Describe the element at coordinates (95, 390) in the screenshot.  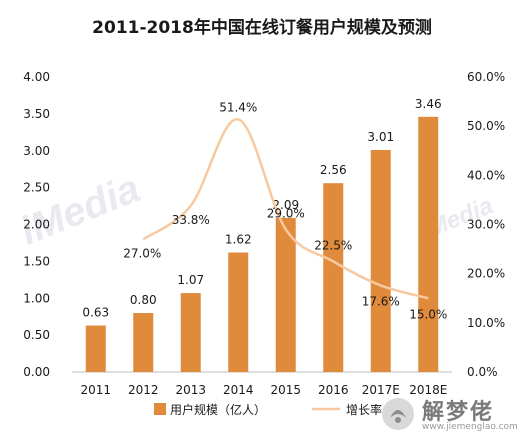
I see `x-tick-label: 2011` at that location.